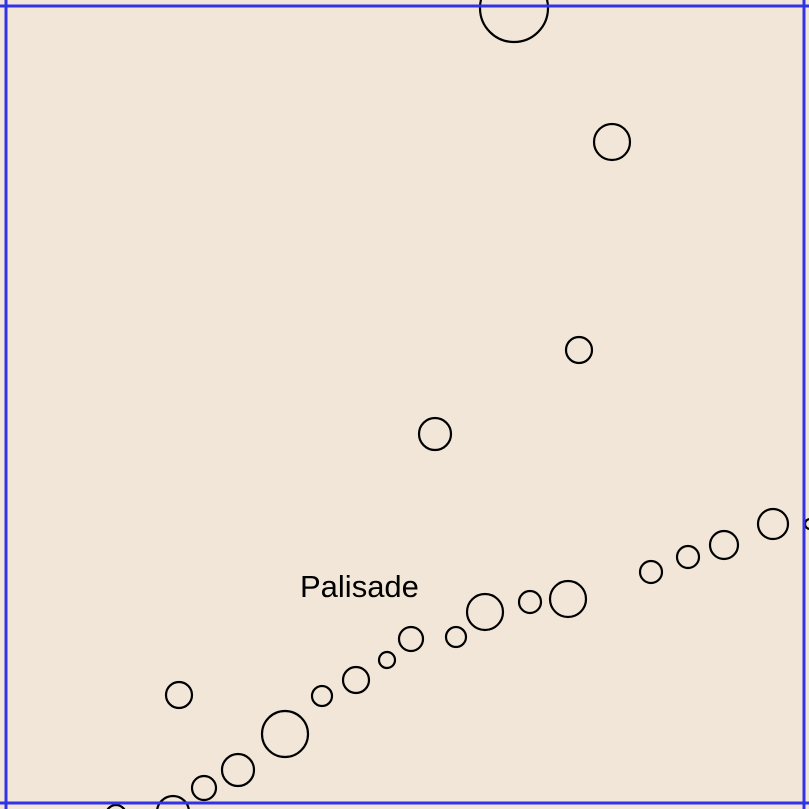 The width and height of the screenshot is (809, 809). What do you see at coordinates (359, 586) in the screenshot?
I see `palisade-label: Palisade` at bounding box center [359, 586].